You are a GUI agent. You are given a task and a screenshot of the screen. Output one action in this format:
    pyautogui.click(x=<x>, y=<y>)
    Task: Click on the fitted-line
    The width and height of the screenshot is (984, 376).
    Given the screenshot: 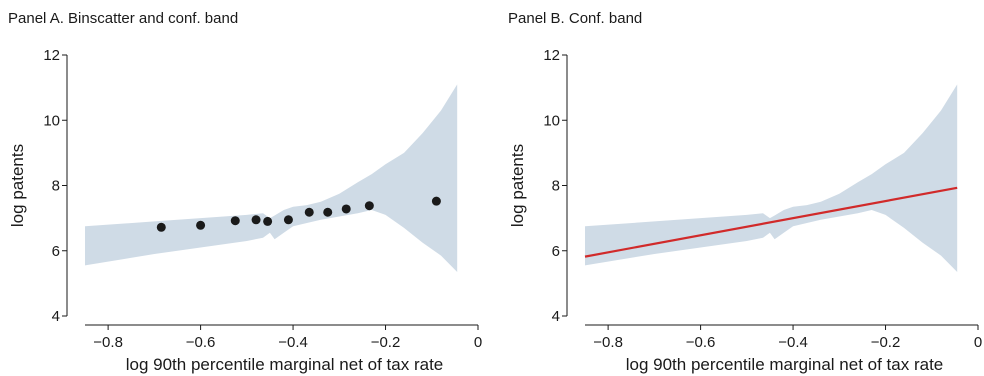 What is the action you would take?
    pyautogui.click(x=771, y=222)
    